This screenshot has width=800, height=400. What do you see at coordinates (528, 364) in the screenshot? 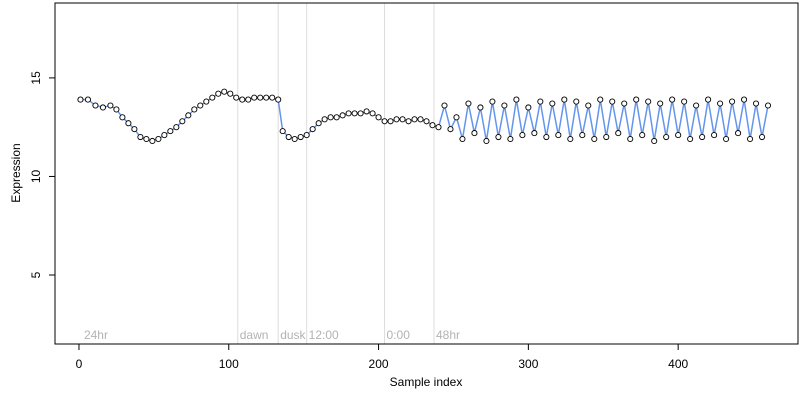
I see `x-tick-label: 300` at bounding box center [528, 364].